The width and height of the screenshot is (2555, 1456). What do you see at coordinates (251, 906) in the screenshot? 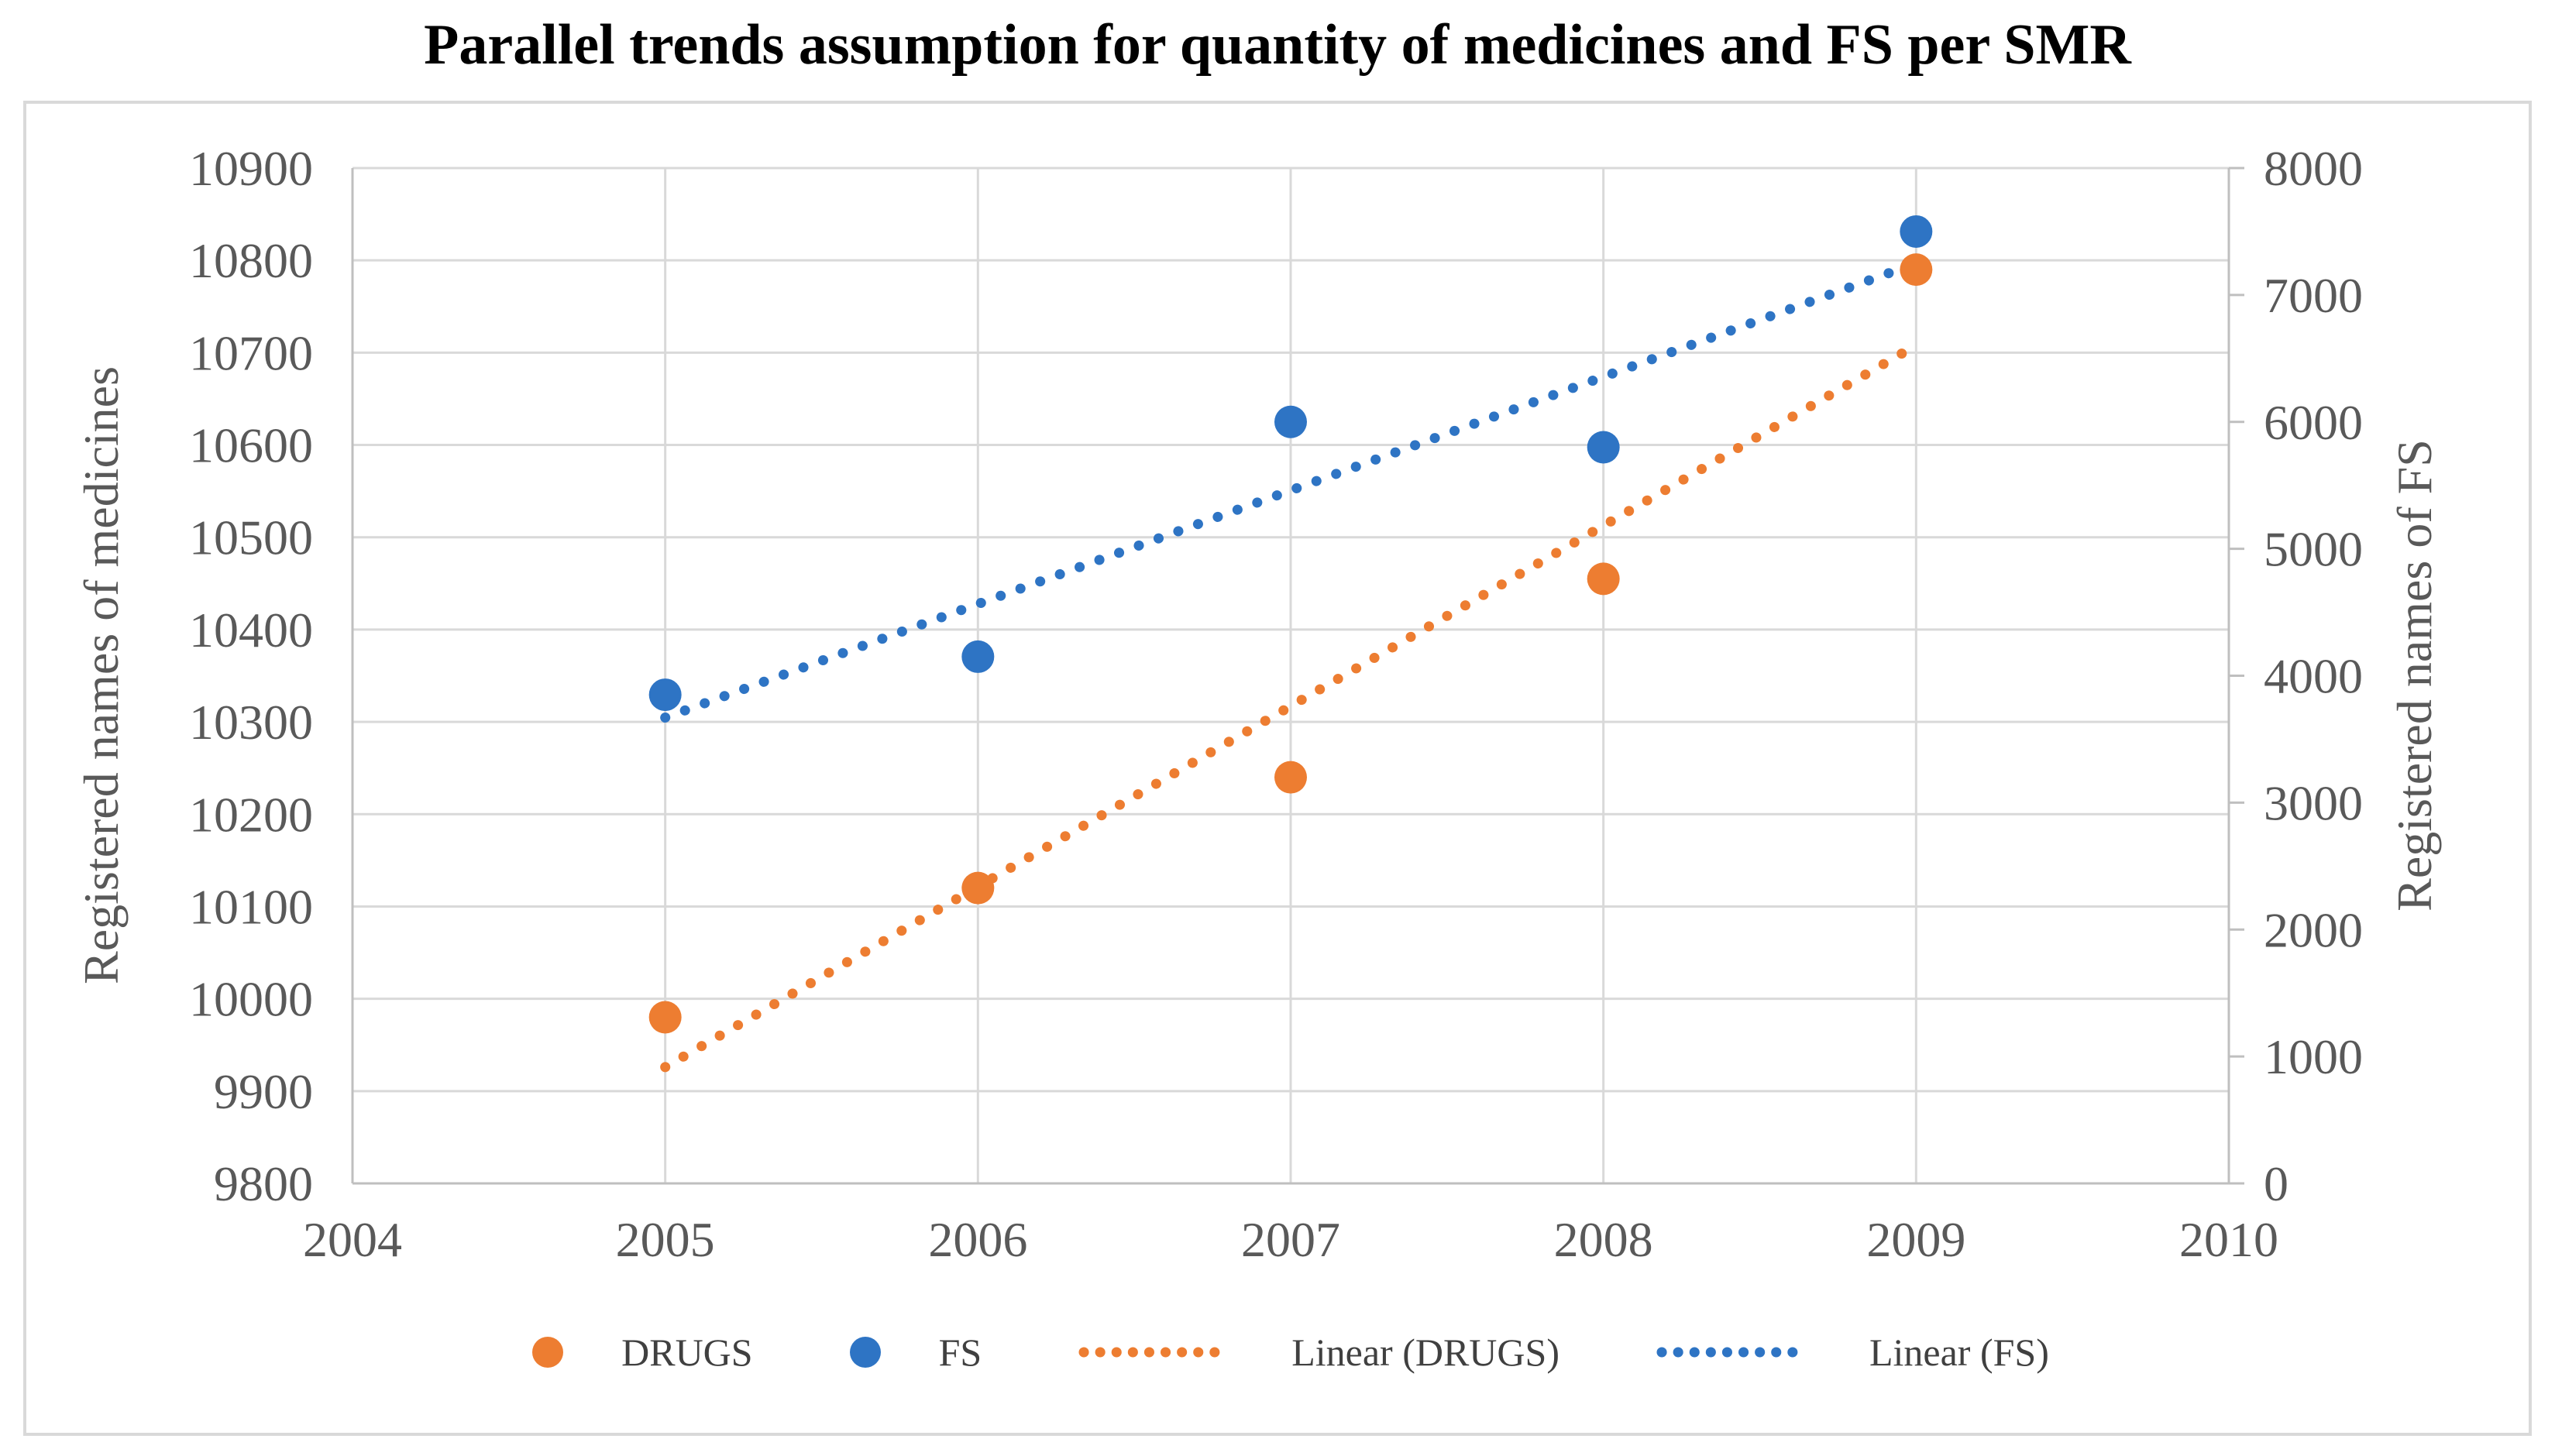
I see `y-left-tick-label: 10100` at bounding box center [251, 906].